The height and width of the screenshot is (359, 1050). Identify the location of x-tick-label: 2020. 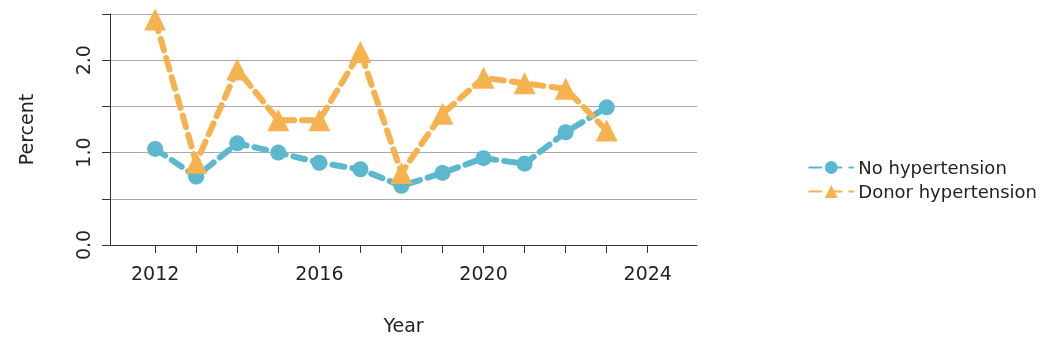
(483, 272).